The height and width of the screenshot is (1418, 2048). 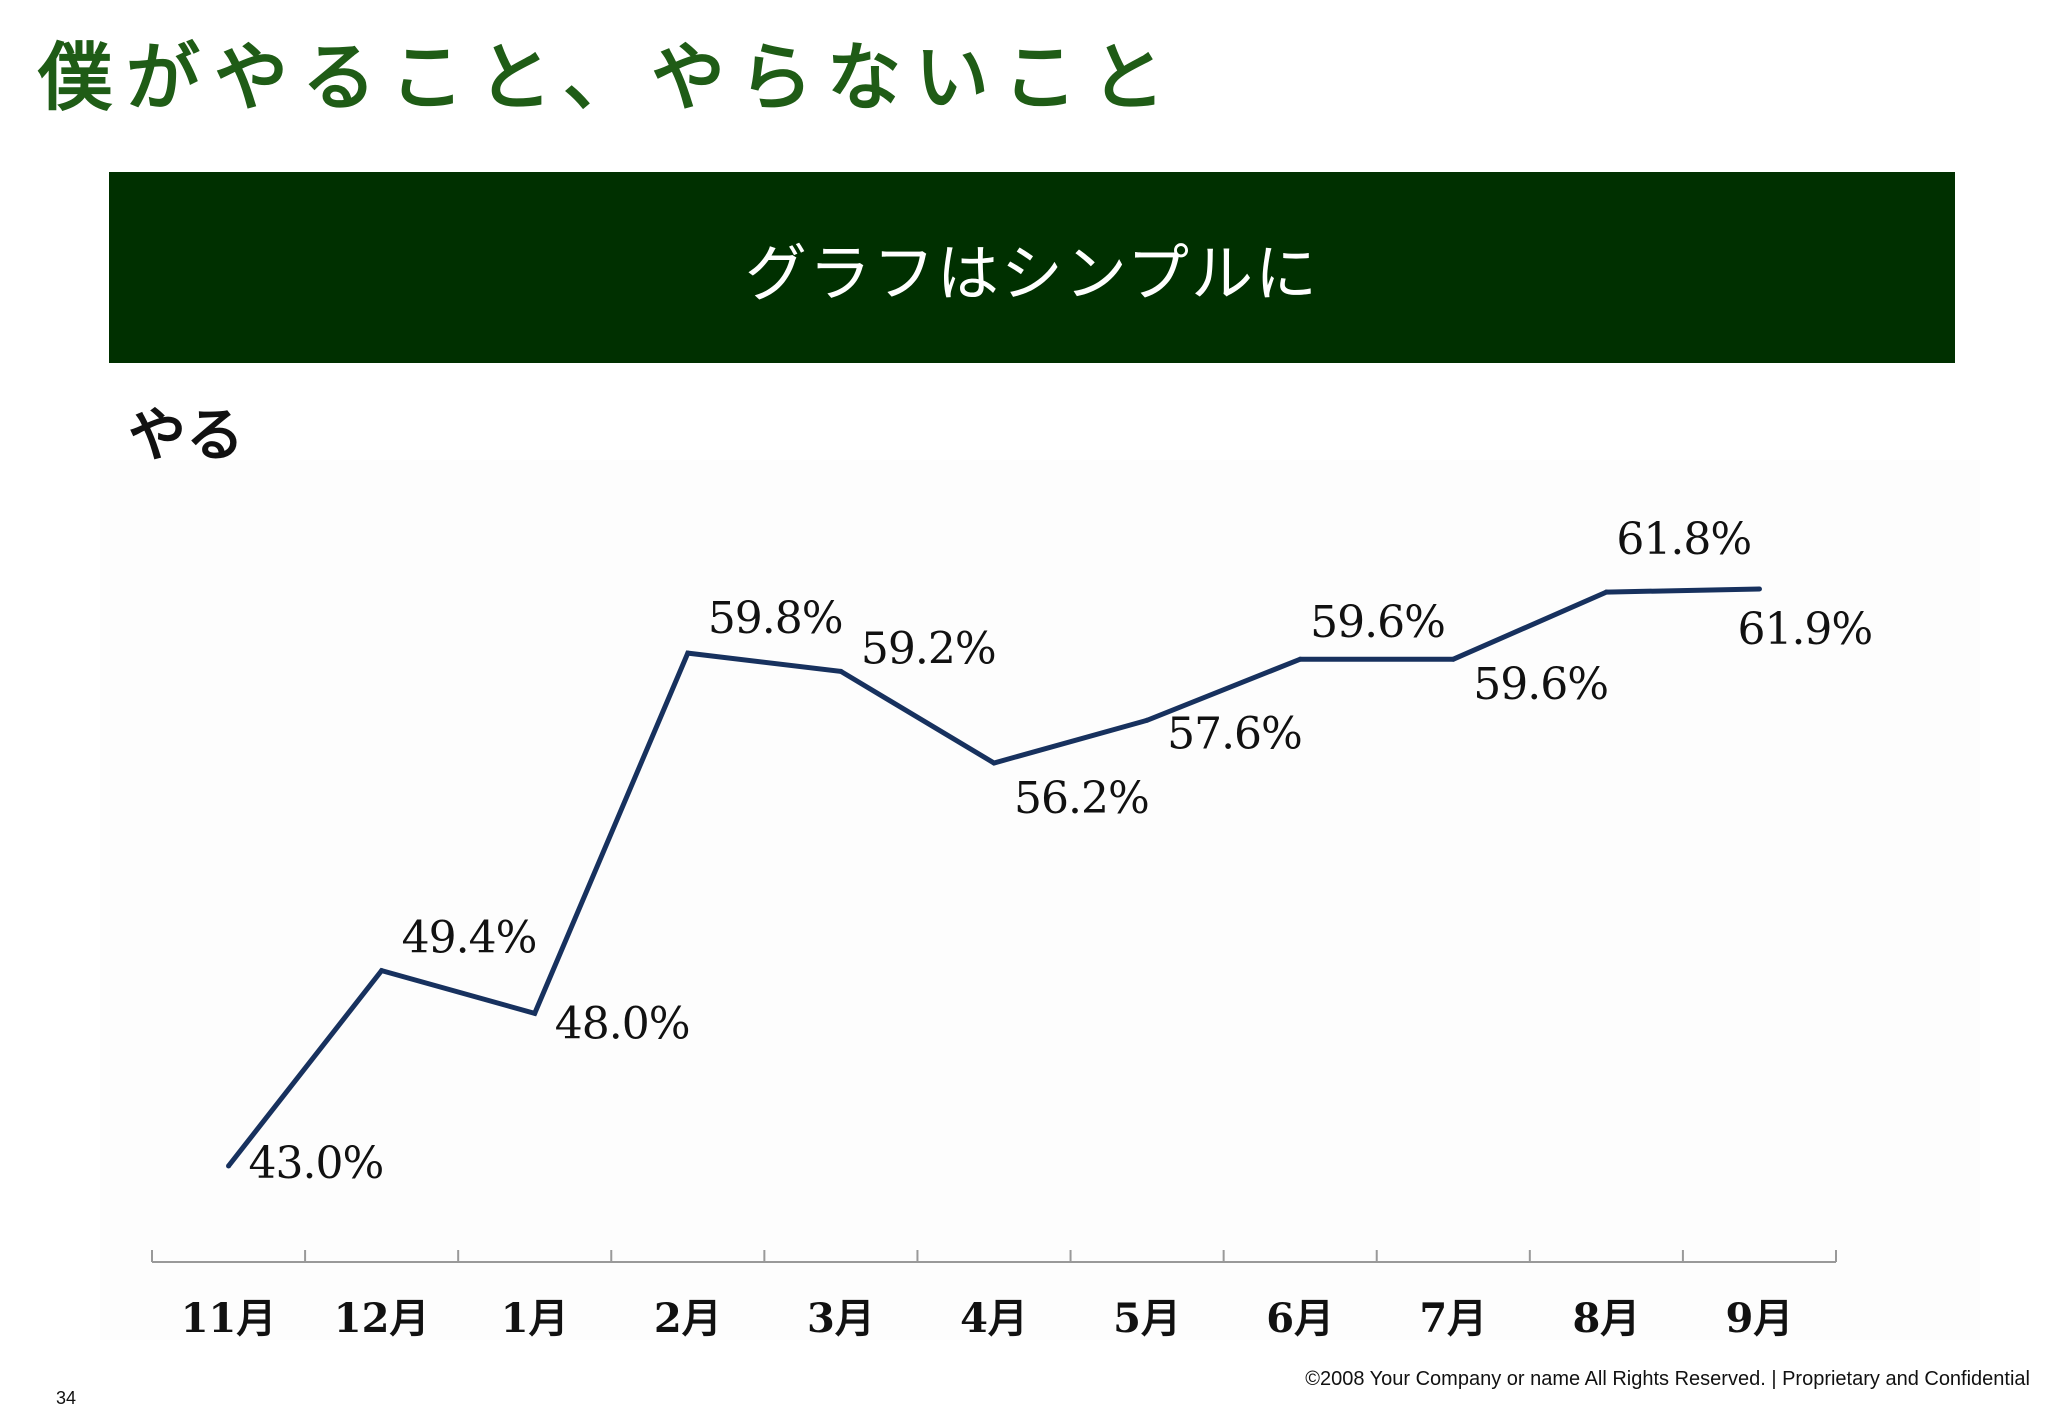 I want to click on x-tick-label: 9月, so click(x=1760, y=1317).